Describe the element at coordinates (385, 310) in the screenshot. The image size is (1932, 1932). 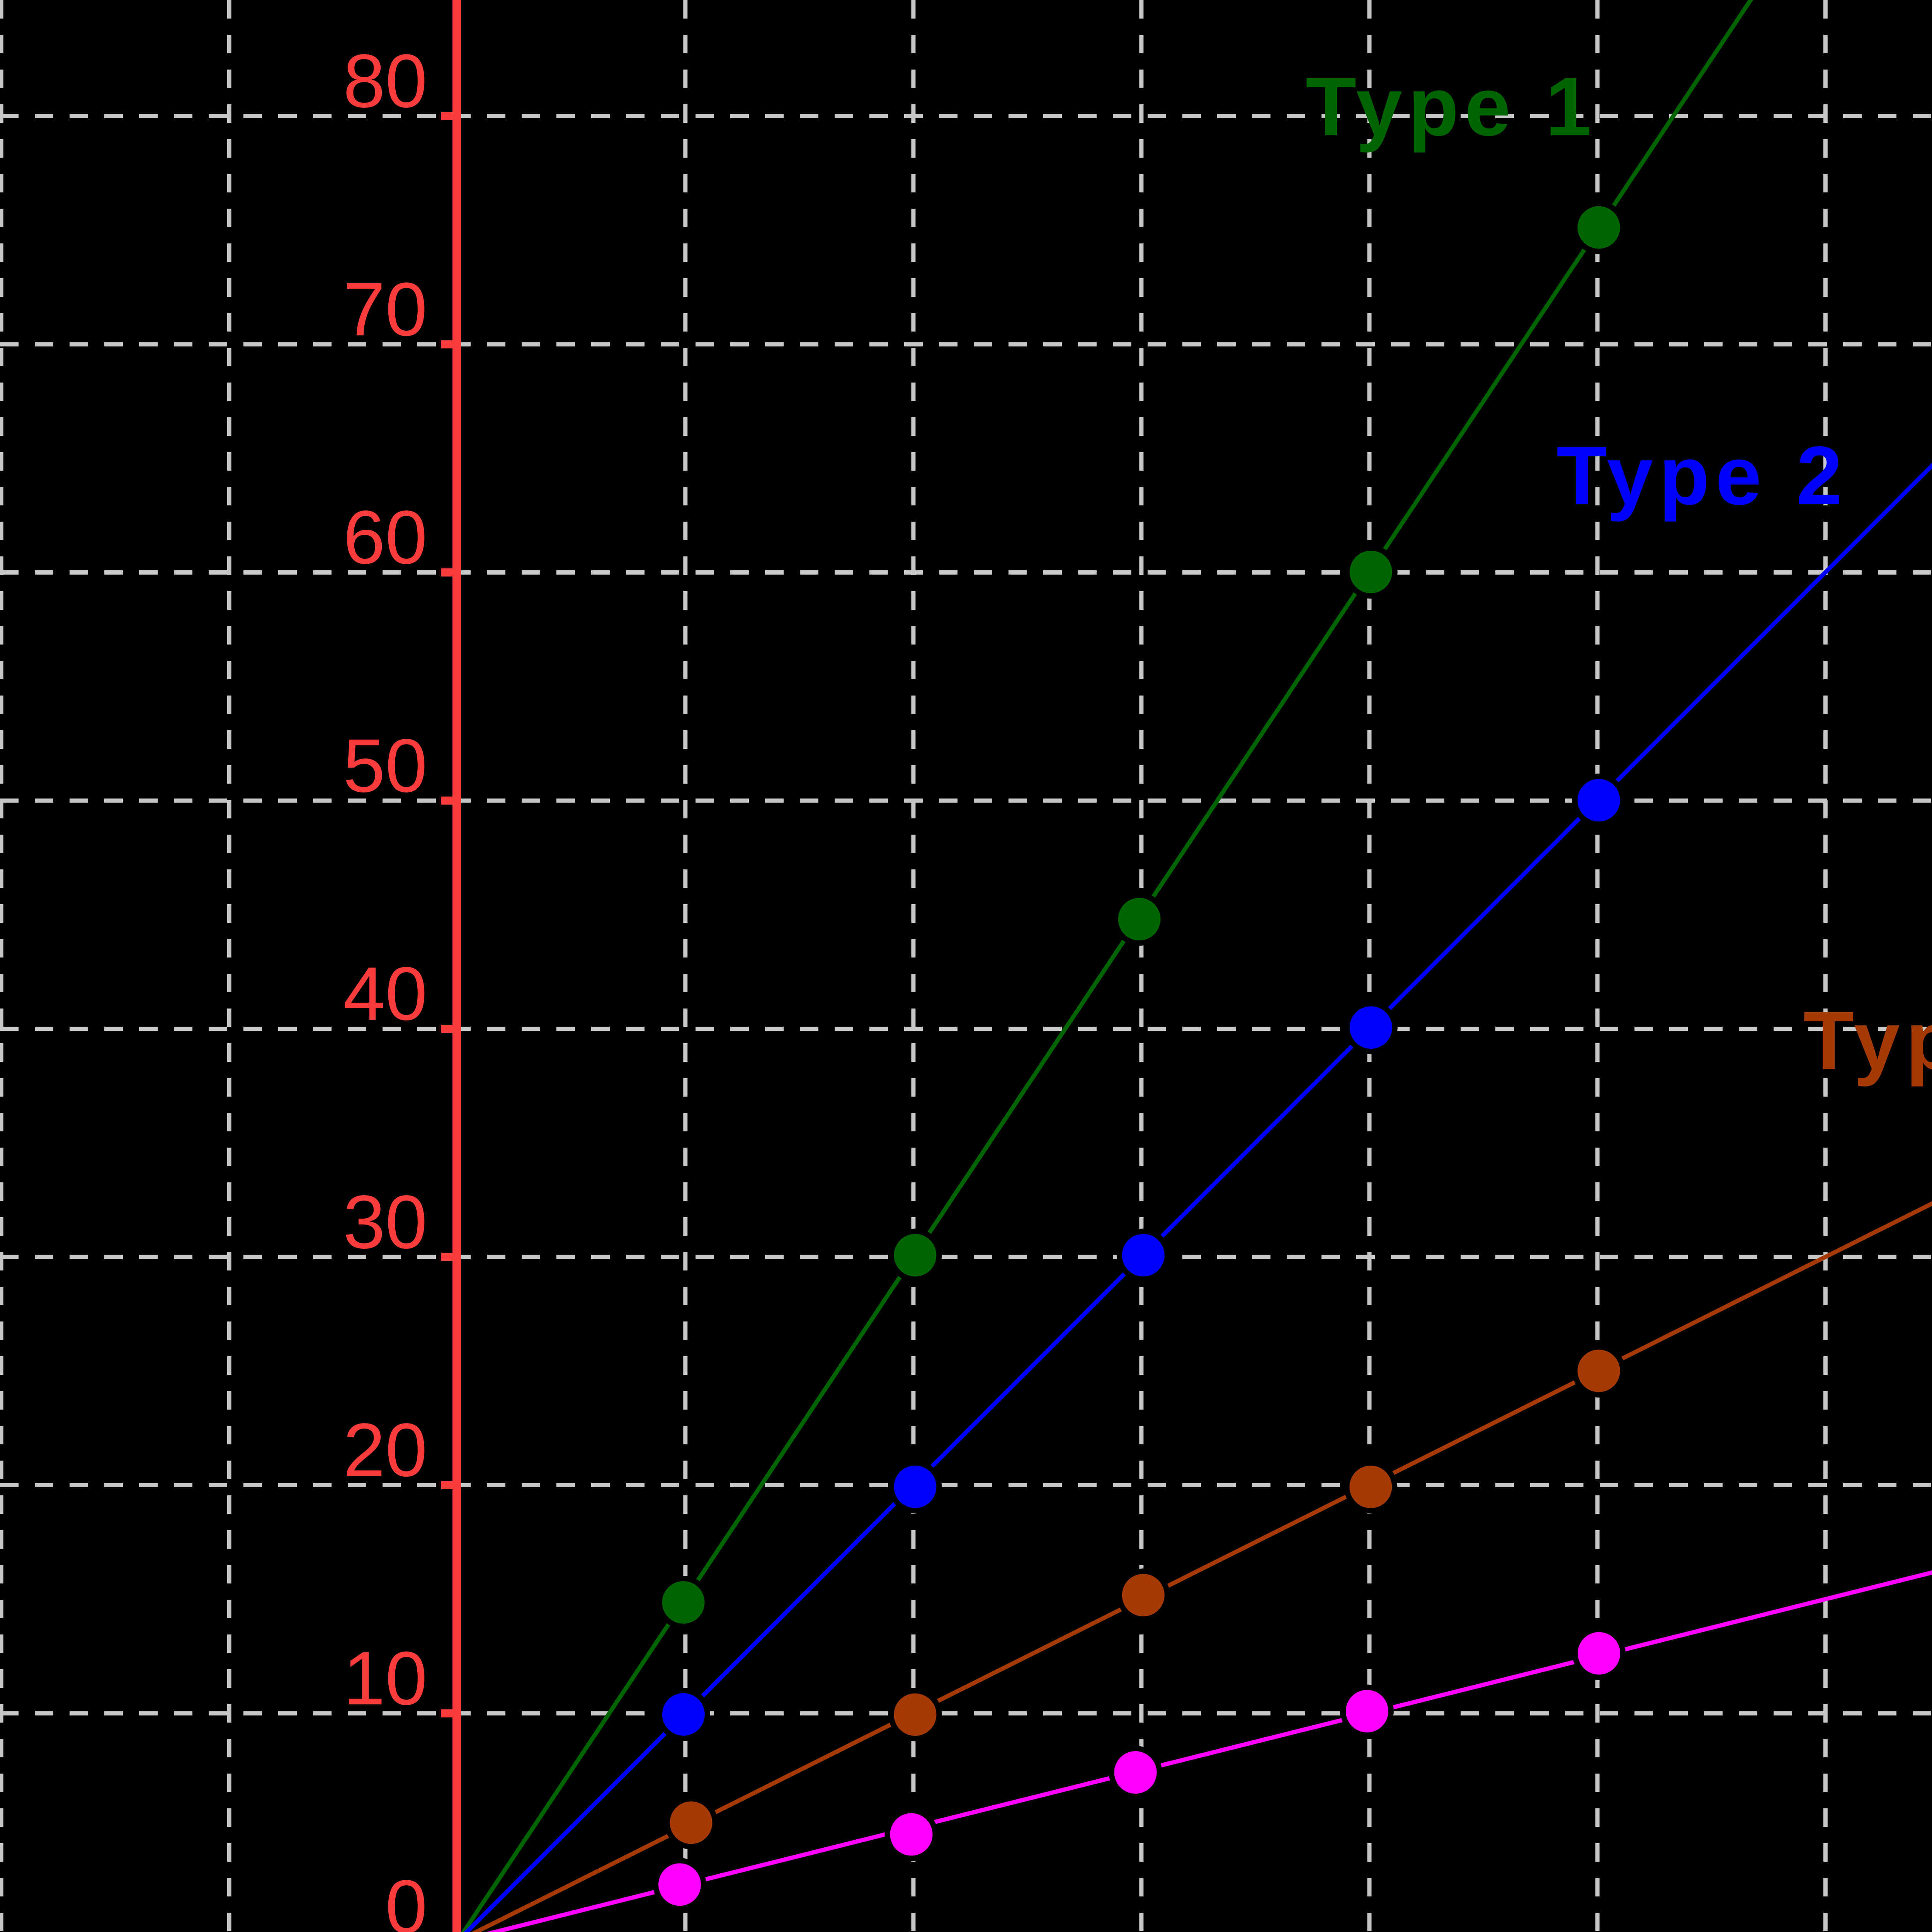
I see `svg-text: 70` at that location.